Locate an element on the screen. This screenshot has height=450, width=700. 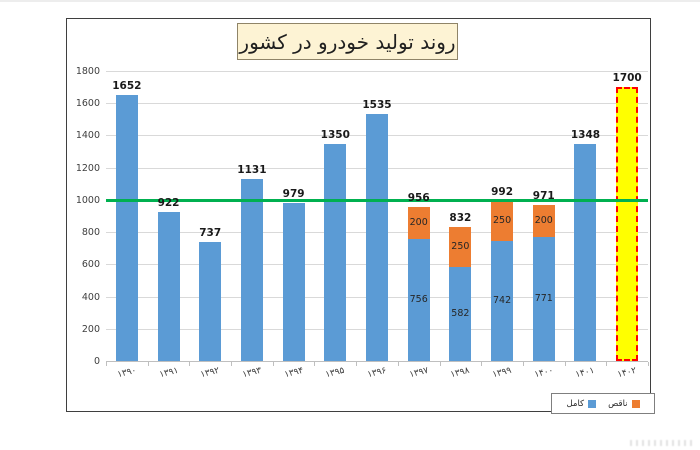
bar-total-label-۱۳۹۶: 1535 is located at coordinates (377, 104).